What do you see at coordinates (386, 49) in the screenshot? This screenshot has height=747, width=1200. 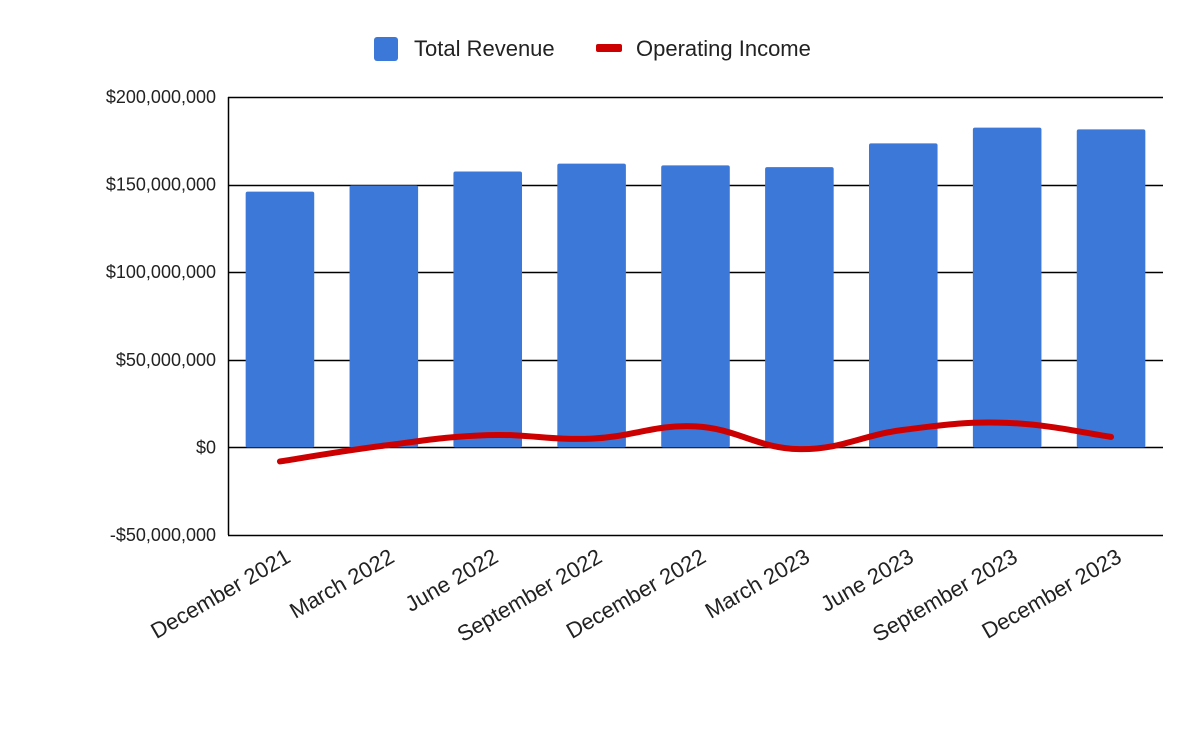 I see `legend-swatch-total-revenue` at bounding box center [386, 49].